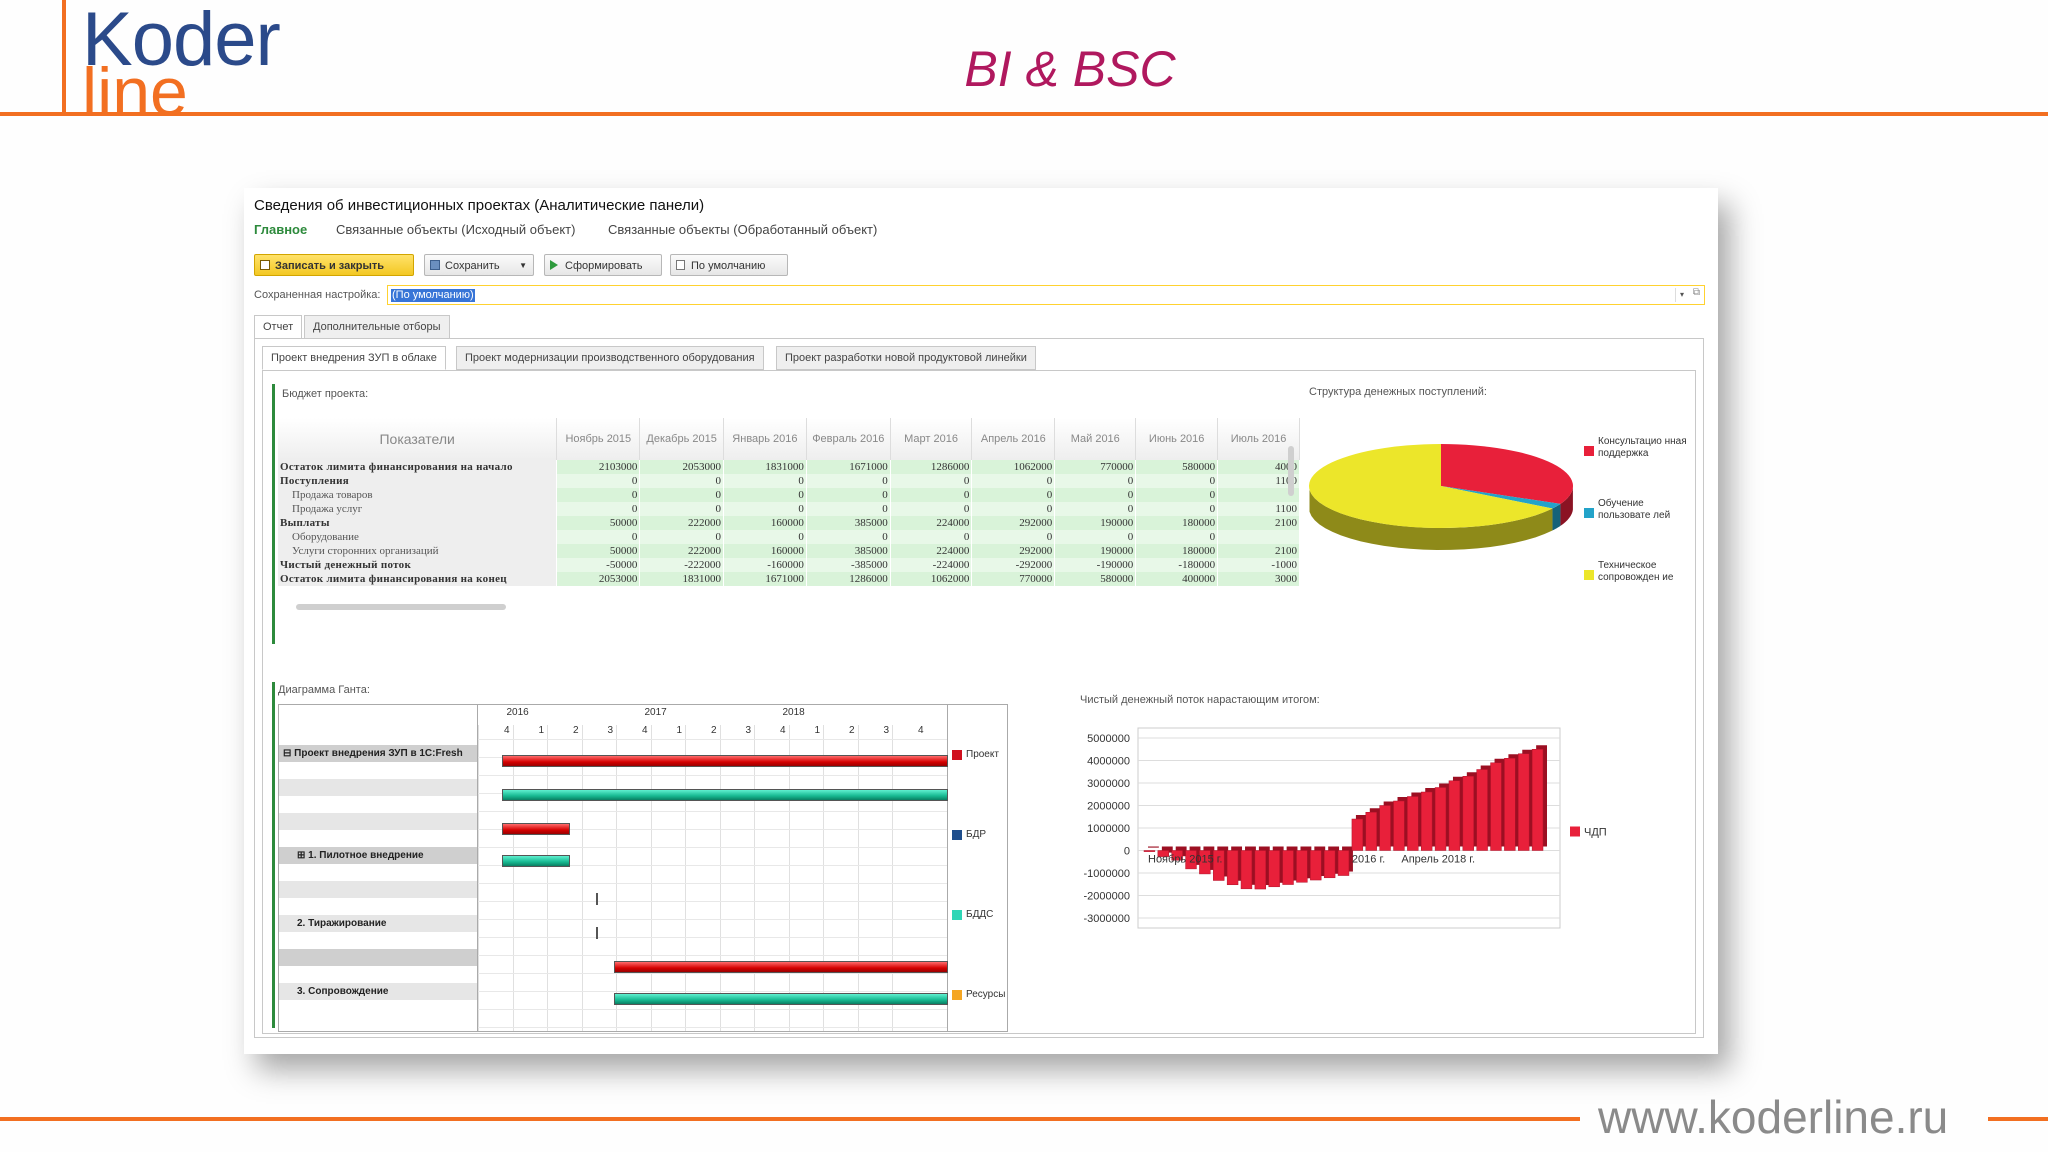  What do you see at coordinates (507, 730) in the screenshot?
I see `gantt-quarter-label: 4` at bounding box center [507, 730].